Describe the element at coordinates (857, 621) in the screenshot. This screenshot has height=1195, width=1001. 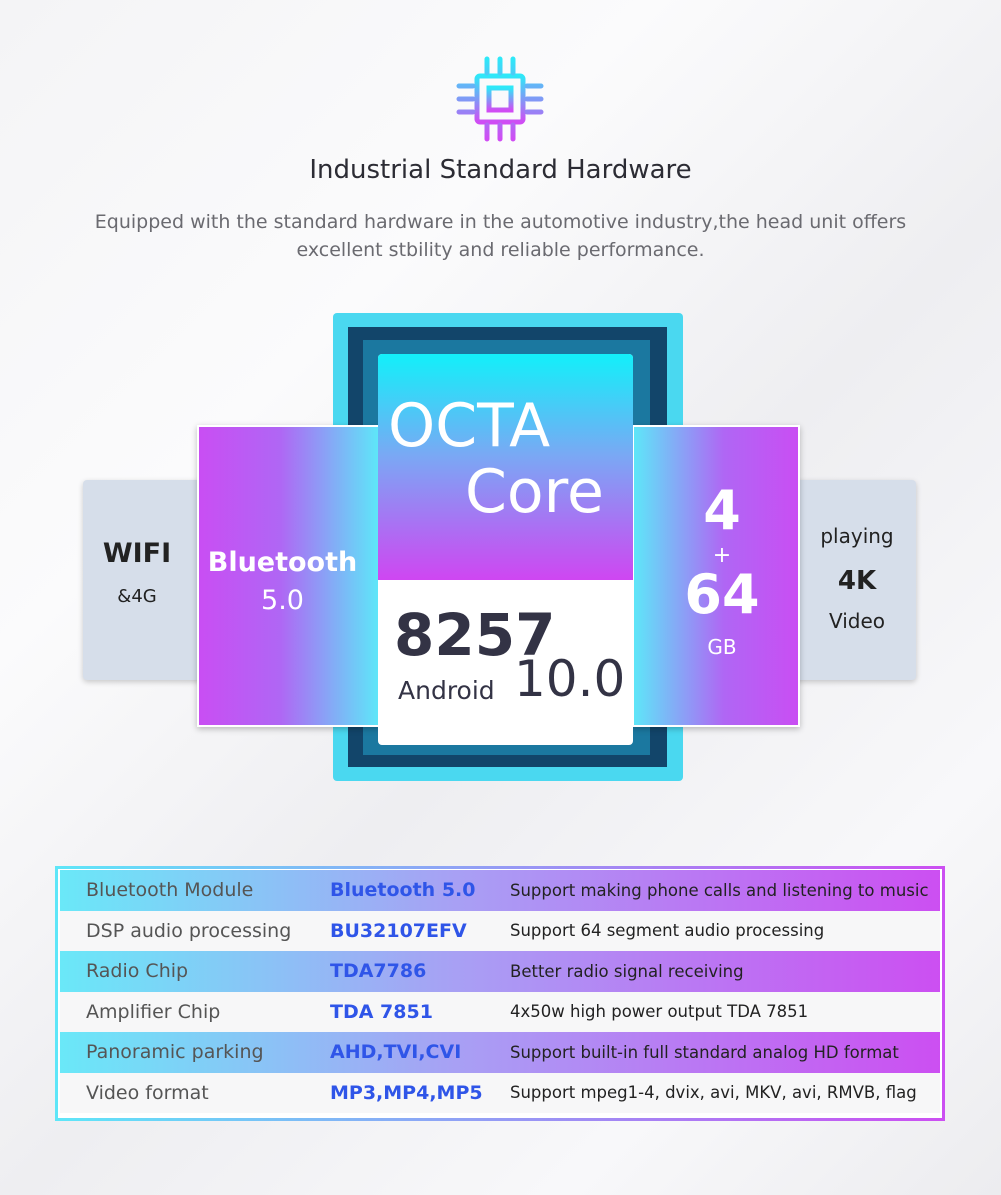
I see `video-line3: Video` at that location.